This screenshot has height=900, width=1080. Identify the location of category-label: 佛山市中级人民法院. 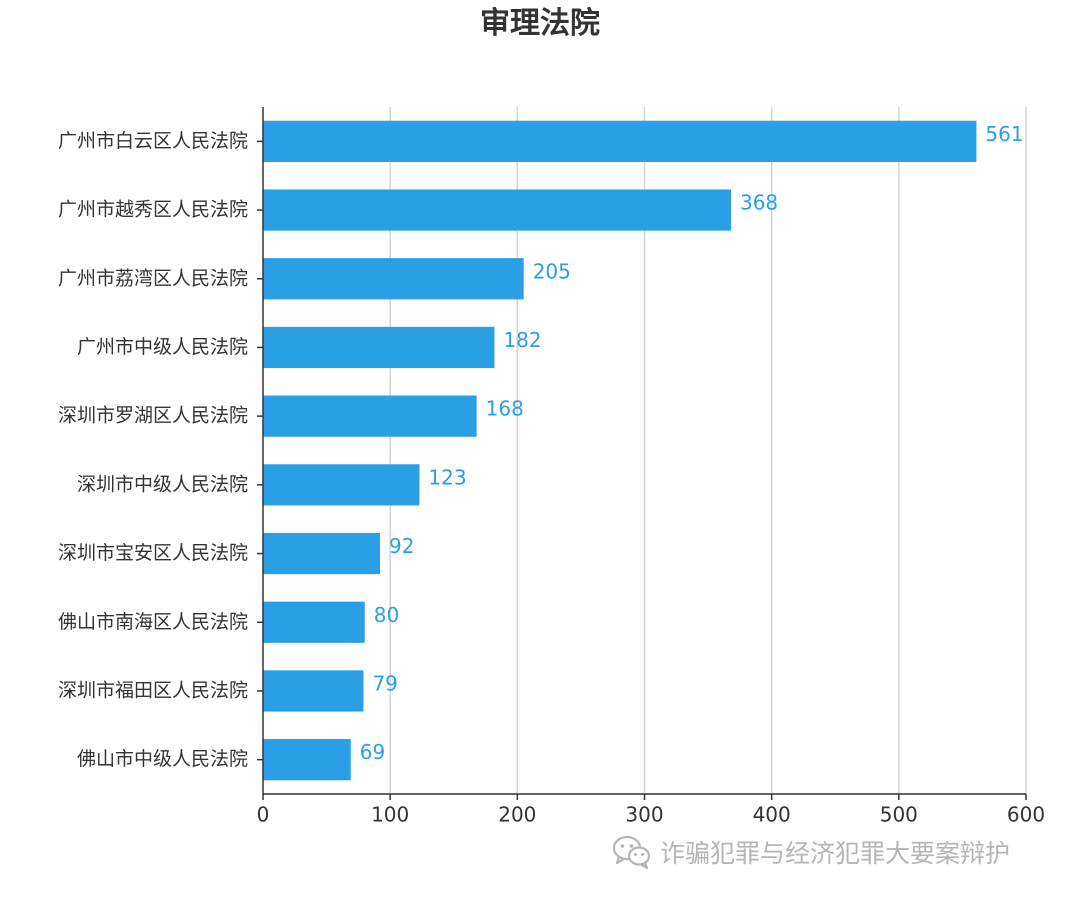
(162, 759).